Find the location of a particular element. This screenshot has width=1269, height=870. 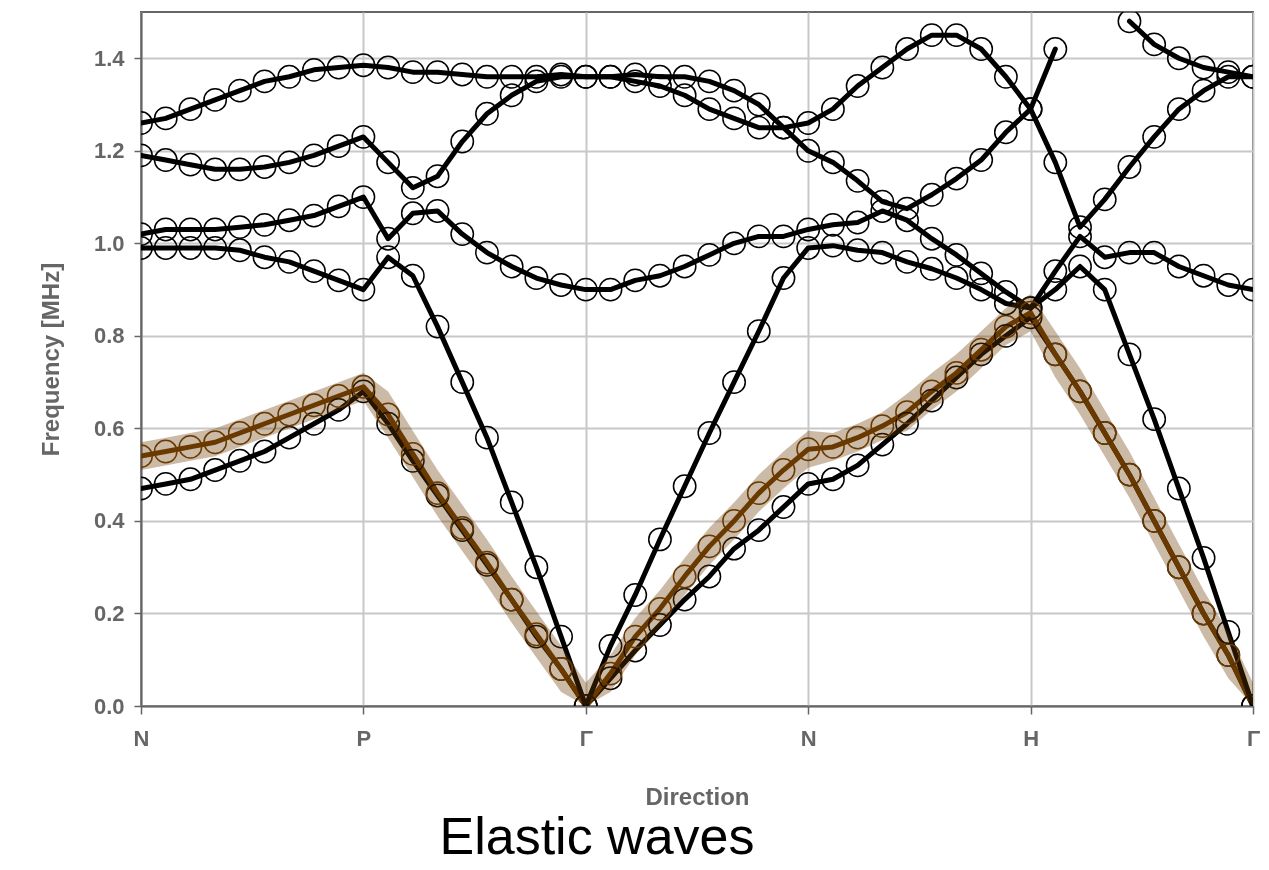

y-tick-label: 1.0 is located at coordinates (109, 243).